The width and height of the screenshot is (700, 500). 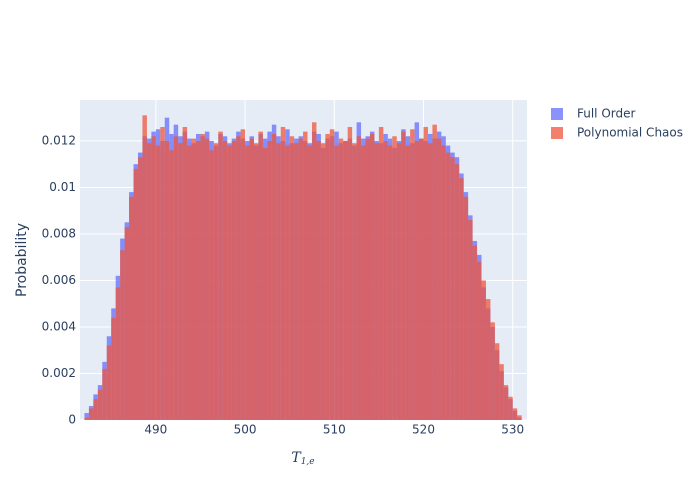 What do you see at coordinates (59, 280) in the screenshot?
I see `y-tick-label: 0.006` at bounding box center [59, 280].